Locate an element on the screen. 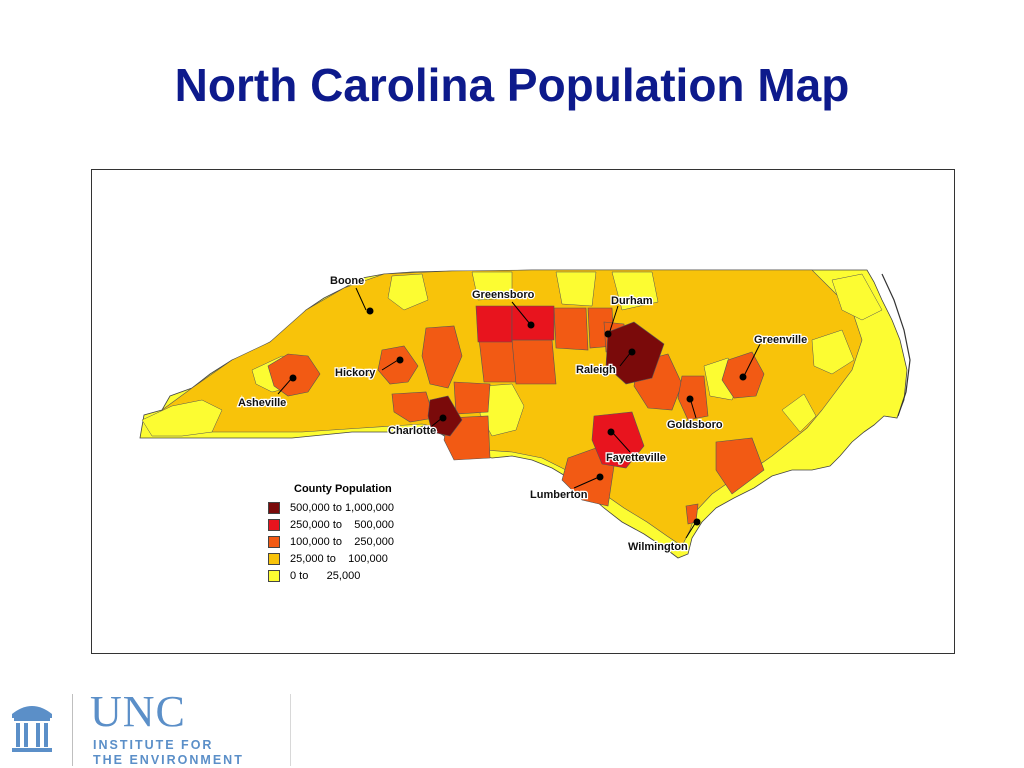  footer-divider is located at coordinates (72, 730).